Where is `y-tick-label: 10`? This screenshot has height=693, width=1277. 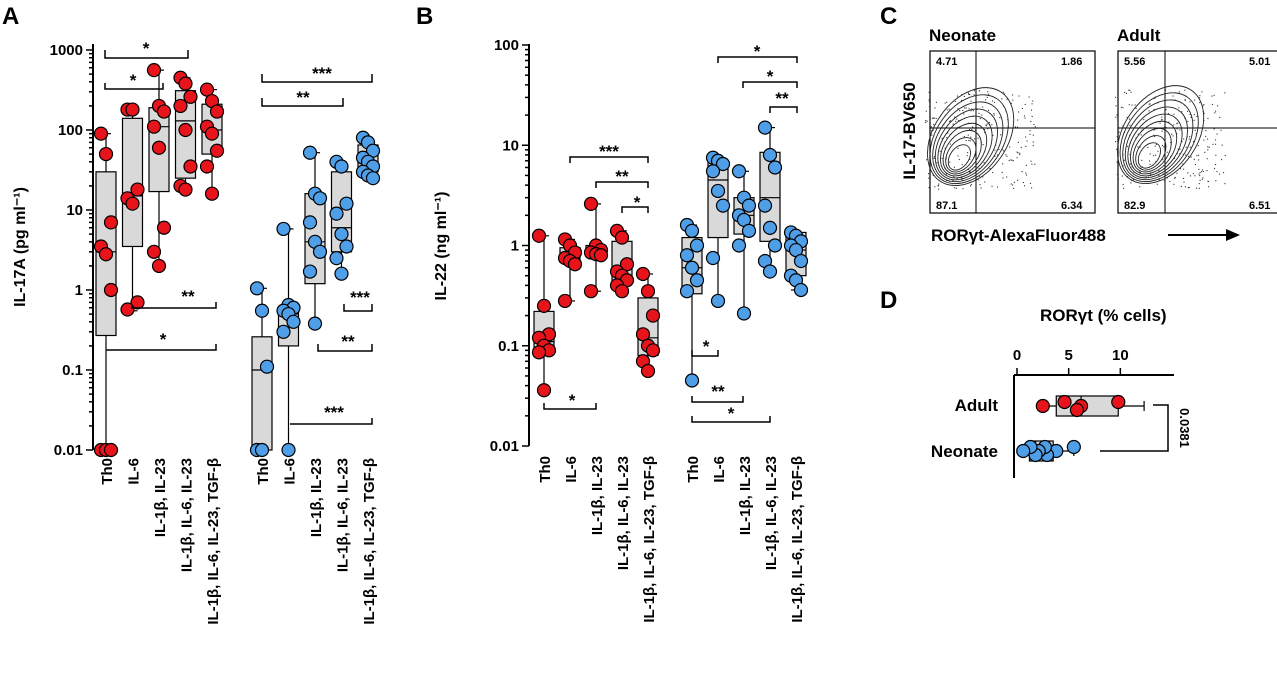
y-tick-label: 10 is located at coordinates (74, 210).